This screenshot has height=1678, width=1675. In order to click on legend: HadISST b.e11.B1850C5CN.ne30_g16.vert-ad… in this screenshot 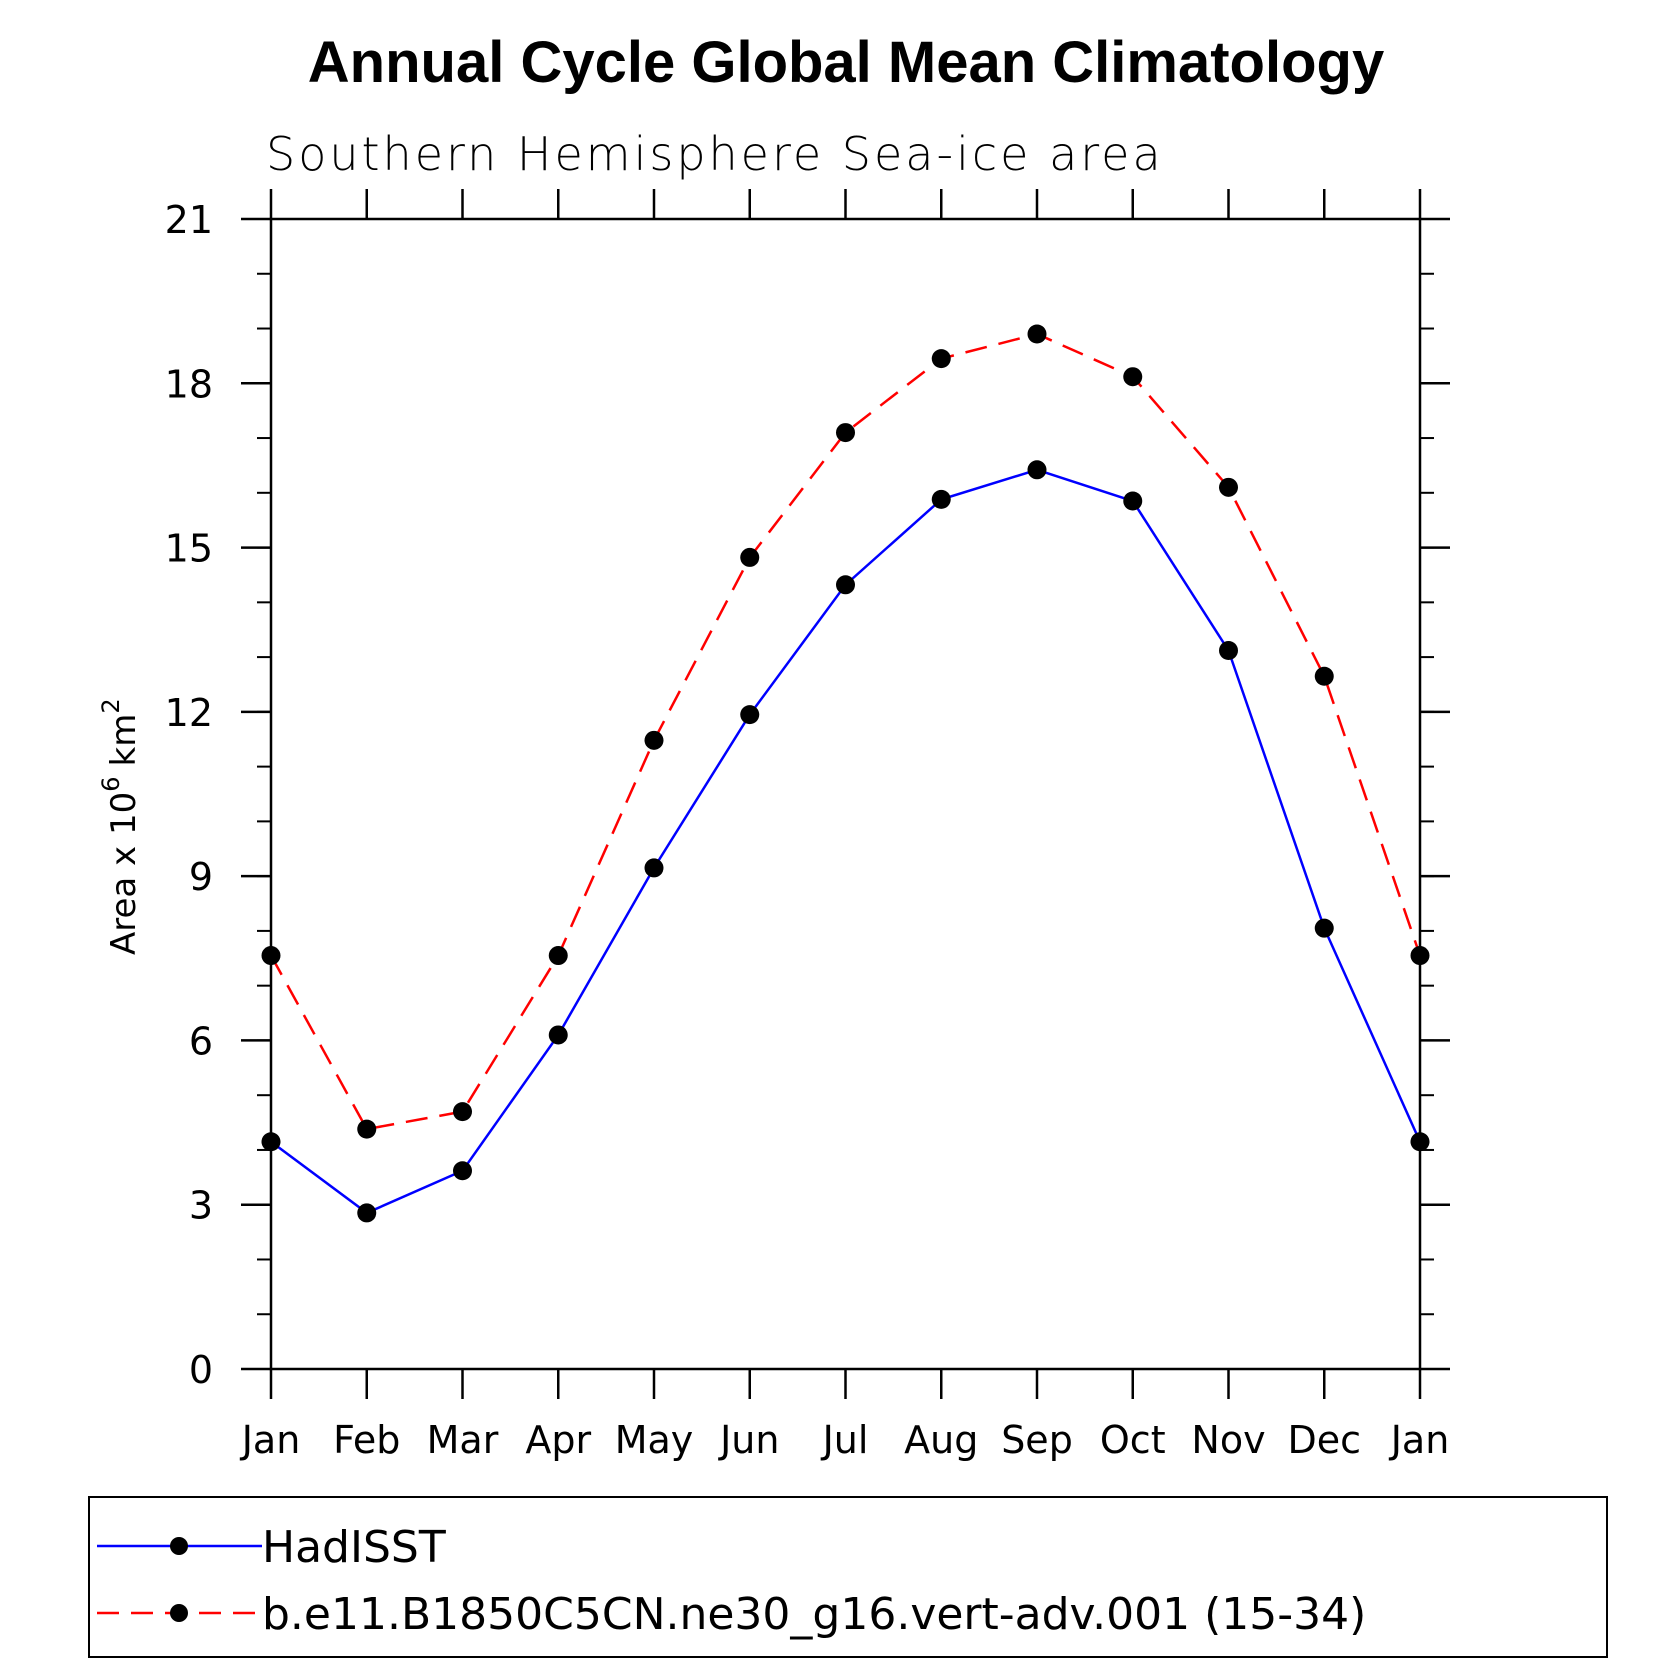, I will do `click(848, 1577)`.